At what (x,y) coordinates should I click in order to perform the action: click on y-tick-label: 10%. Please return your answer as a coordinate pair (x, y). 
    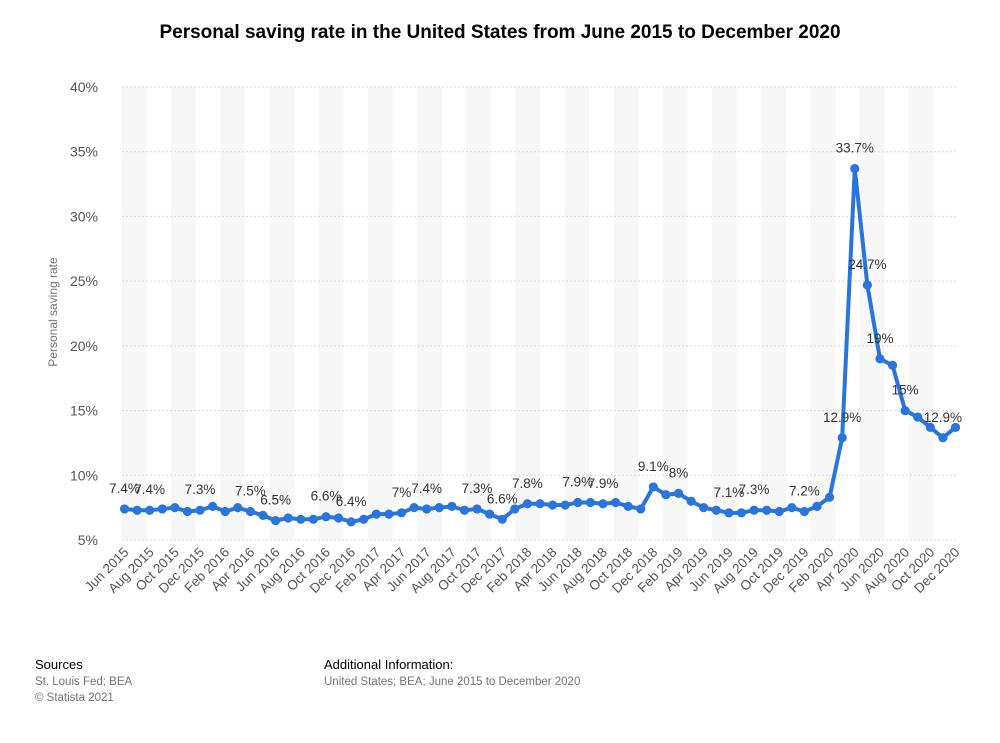
    Looking at the image, I should click on (84, 475).